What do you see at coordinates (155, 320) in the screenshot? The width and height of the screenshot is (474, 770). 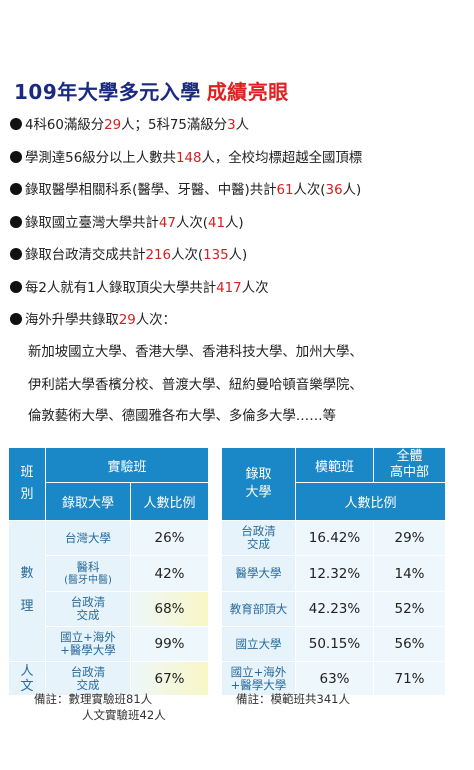 I see `bullet-text: 人次：` at bounding box center [155, 320].